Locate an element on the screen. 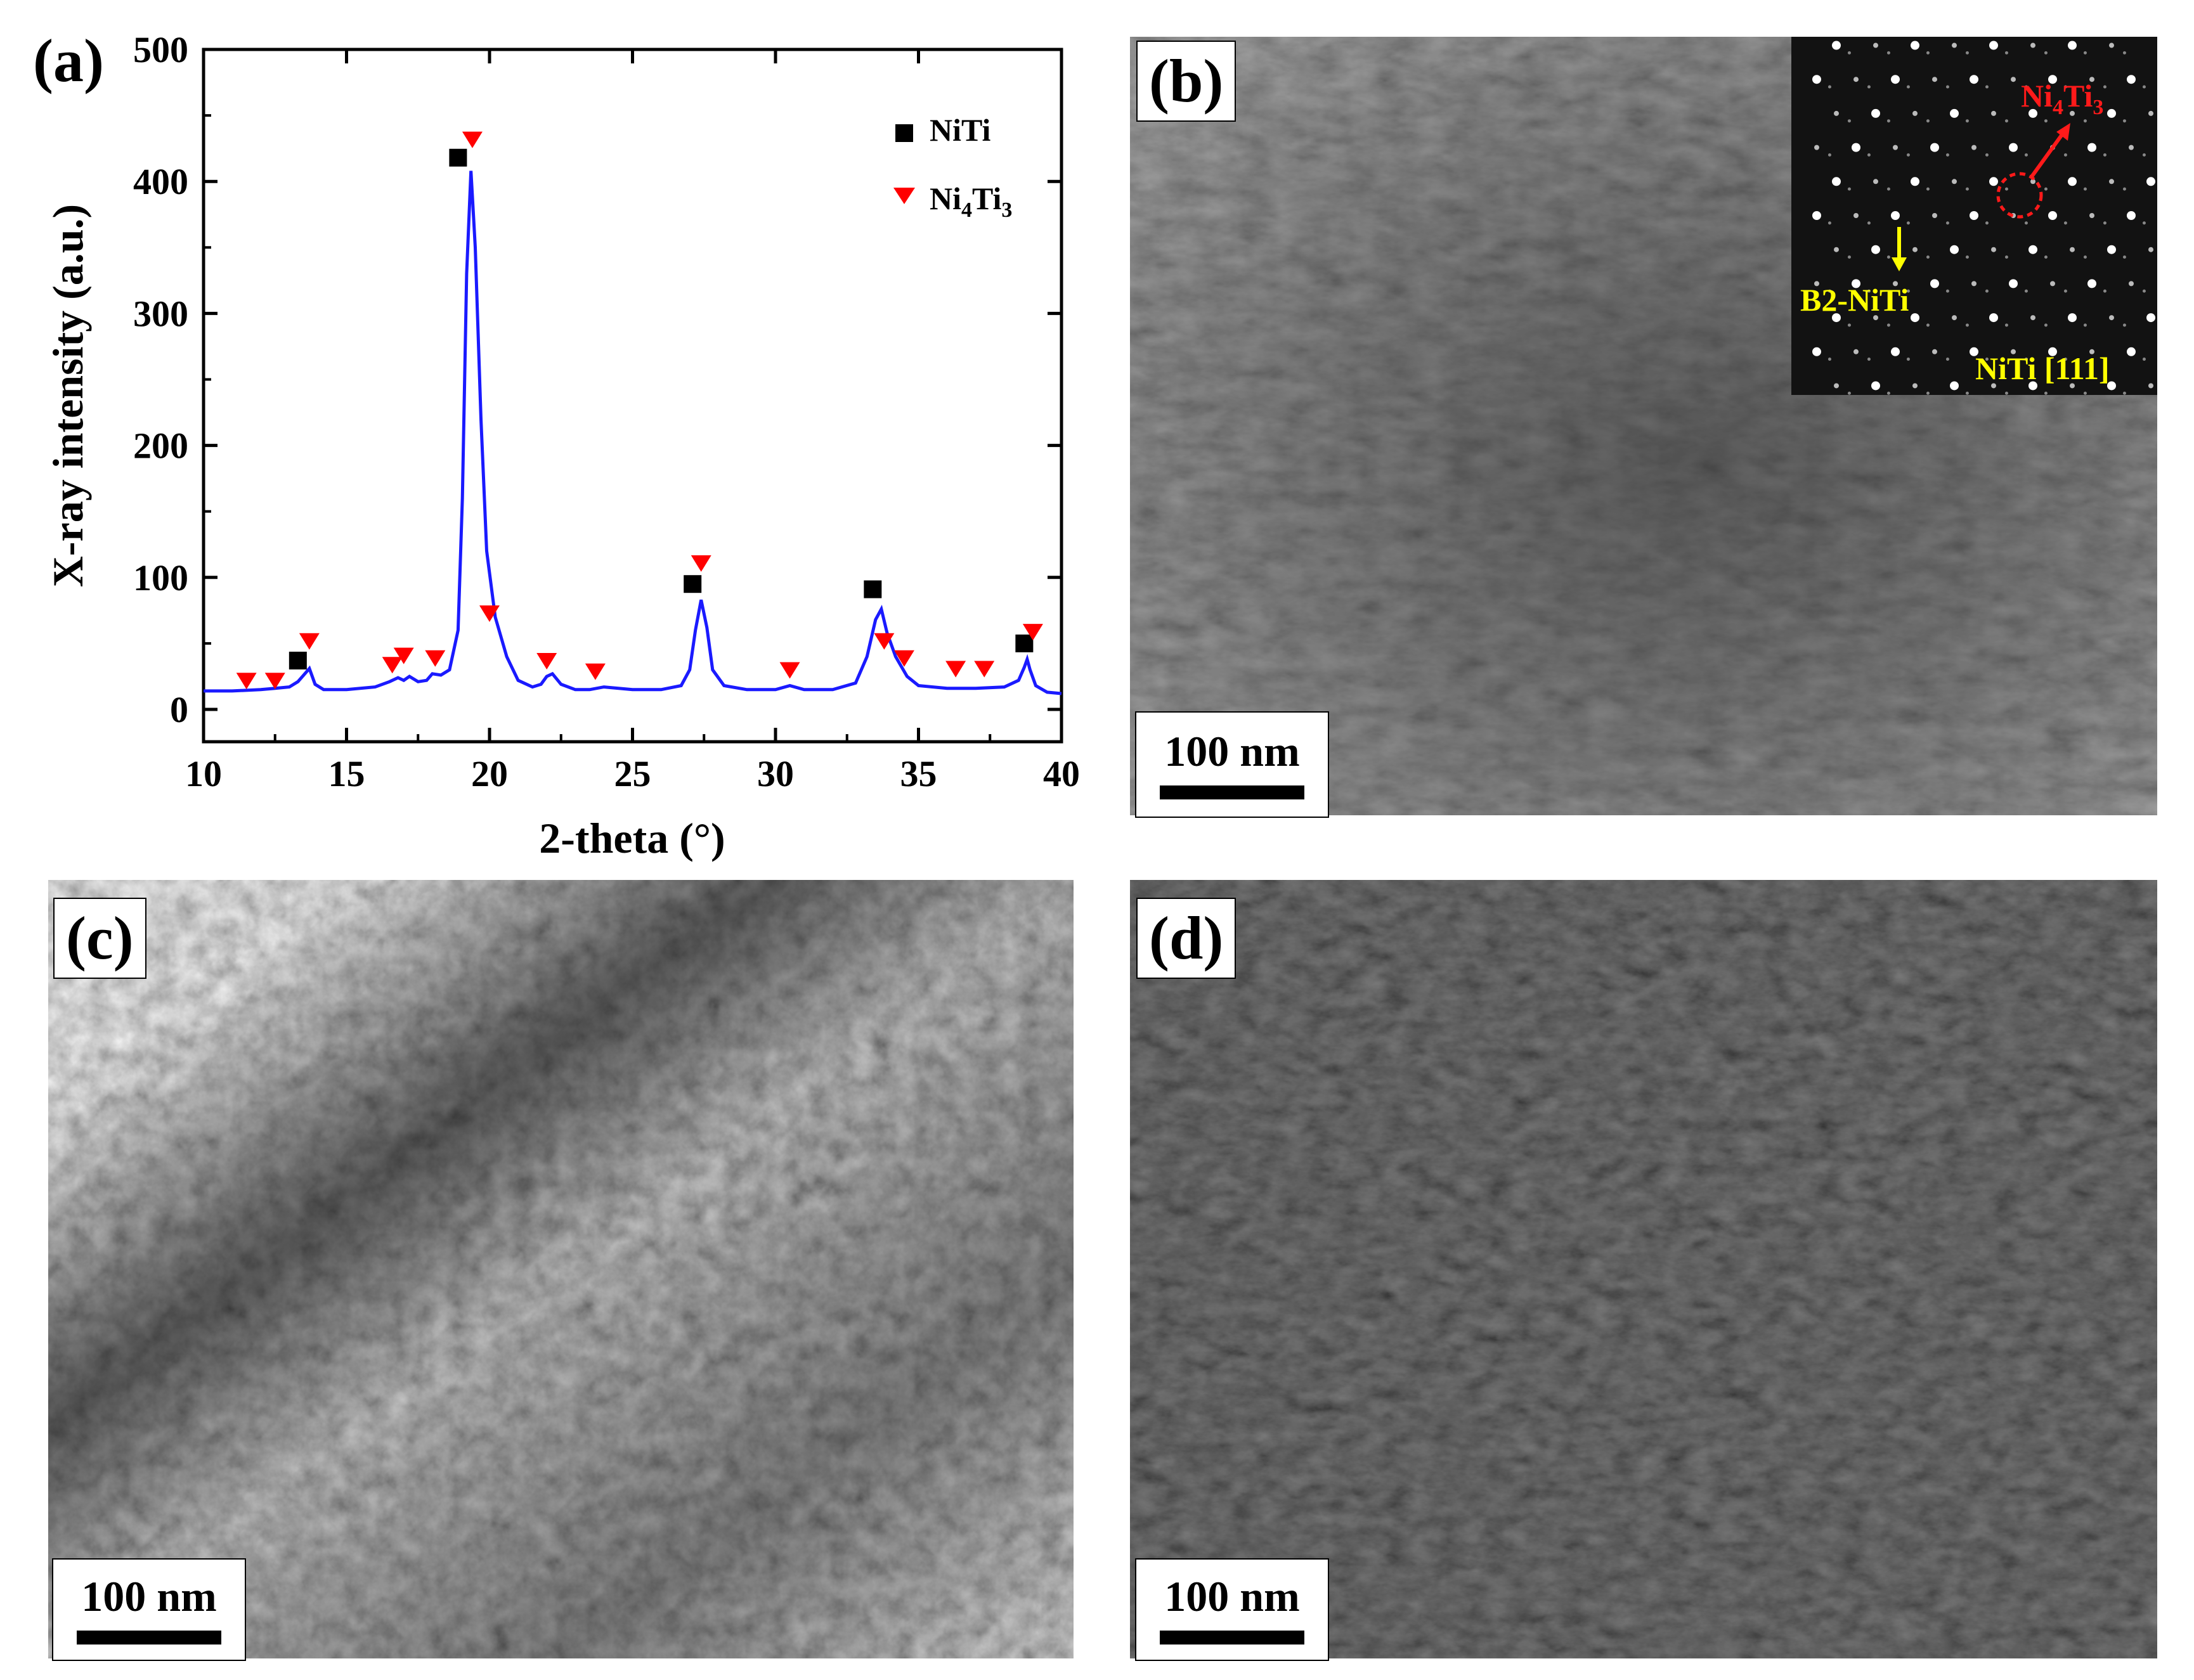  y-tick-label: 500 is located at coordinates (161, 49).